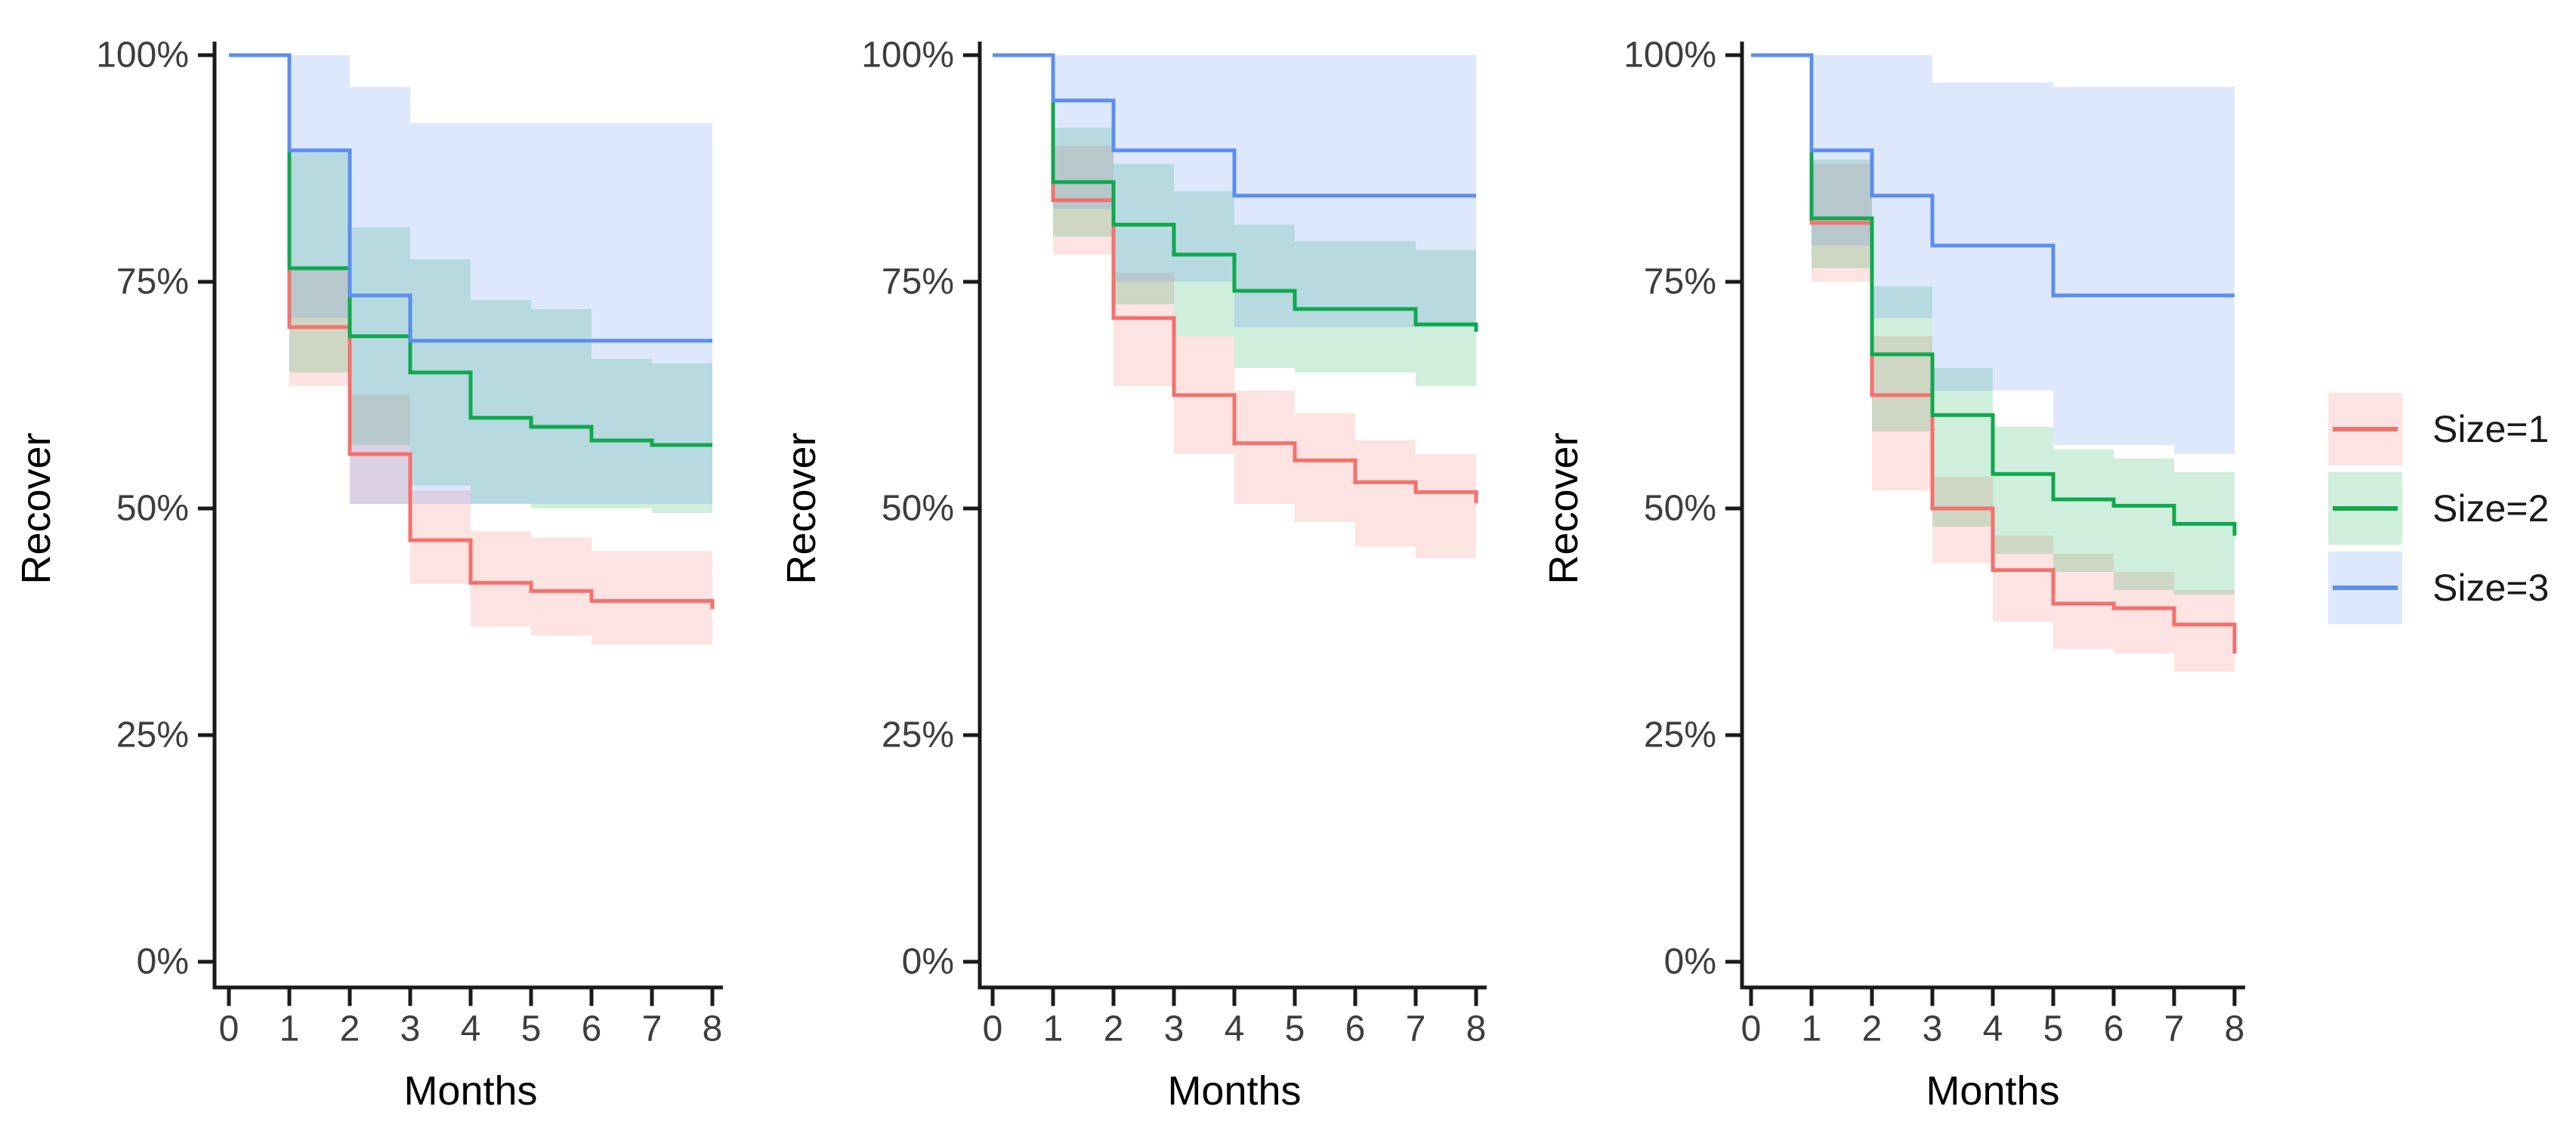 Image resolution: width=2576 pixels, height=1131 pixels. I want to click on legend-label: Size=1, so click(2491, 429).